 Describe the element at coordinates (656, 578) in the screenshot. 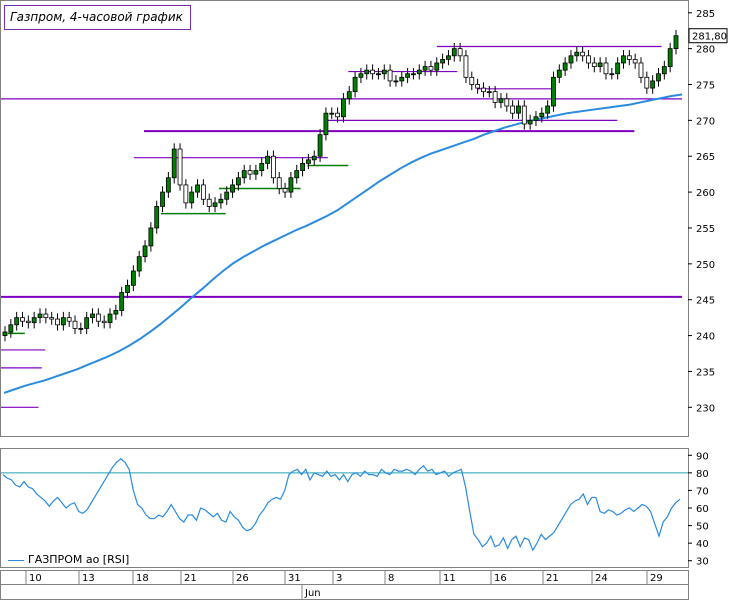

I see `x-tick-label: 29` at that location.